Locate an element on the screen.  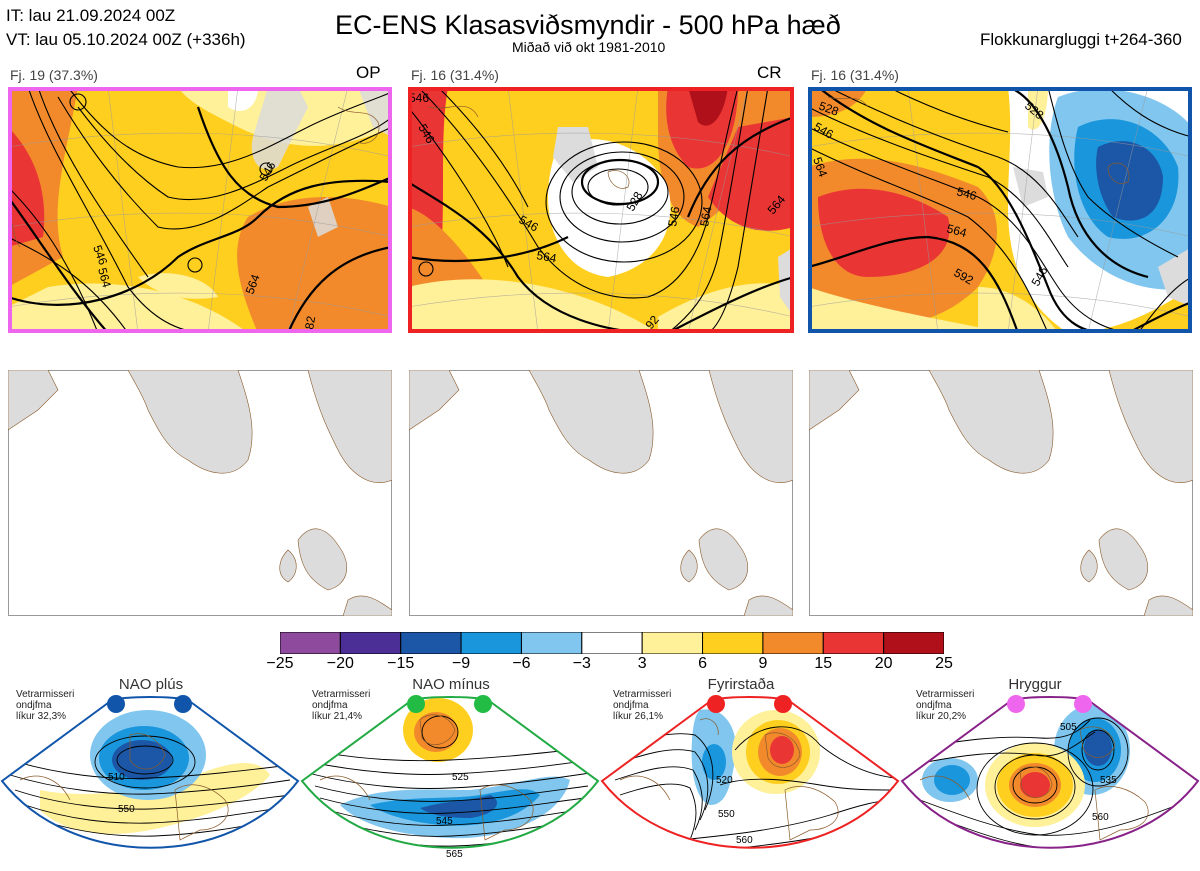
initial-time: IT: lau 21.09.2024 00Z is located at coordinates (91, 15).